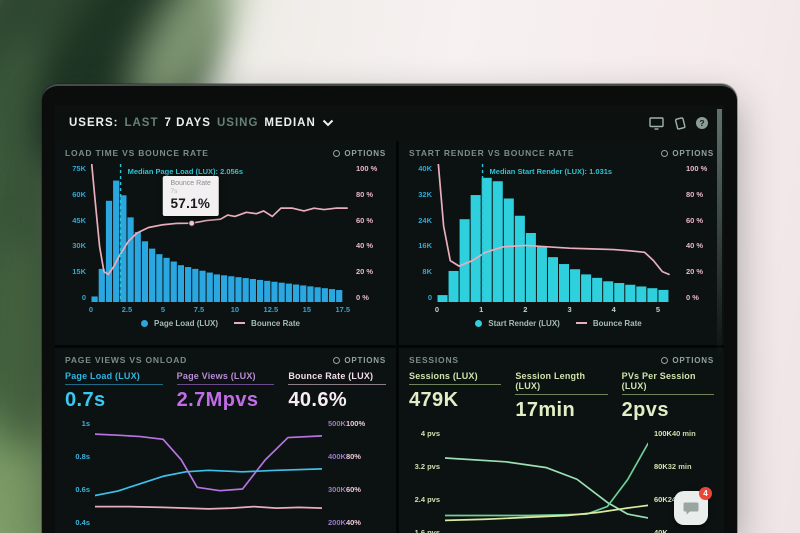 The width and height of the screenshot is (800, 533). What do you see at coordinates (492, 153) in the screenshot?
I see `panel-title: START RENDER VS BOUNCE RATE` at bounding box center [492, 153].